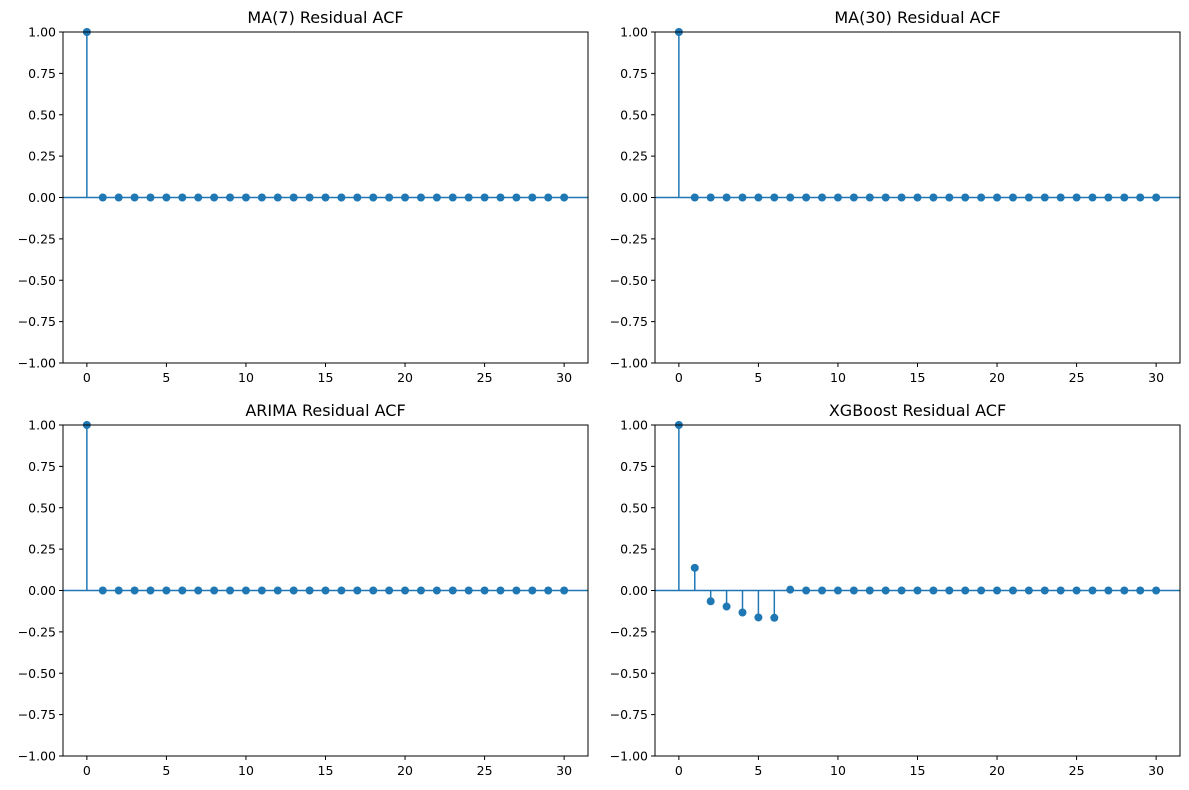 The width and height of the screenshot is (1189, 790). Describe the element at coordinates (325, 410) in the screenshot. I see `subplot-title: ARIMA Residual ACF` at that location.